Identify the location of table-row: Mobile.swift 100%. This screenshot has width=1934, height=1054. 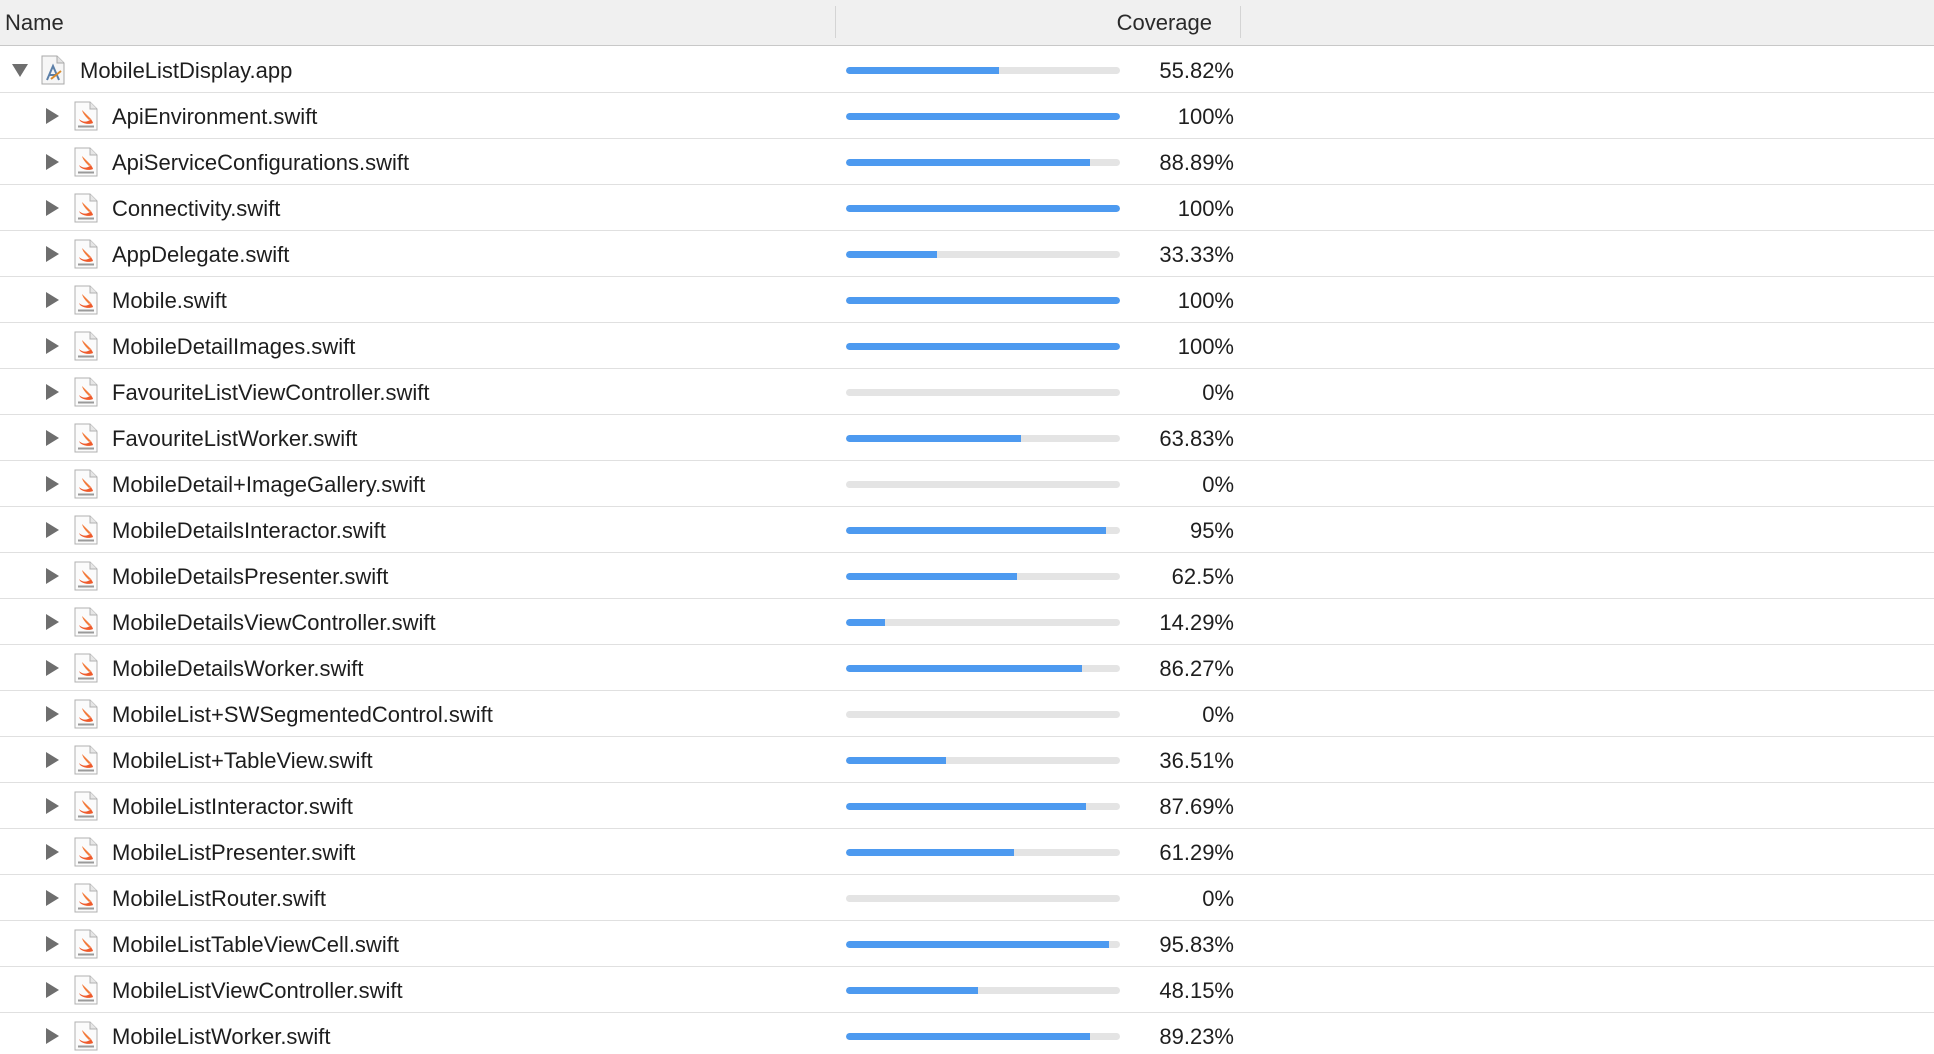
(967, 300).